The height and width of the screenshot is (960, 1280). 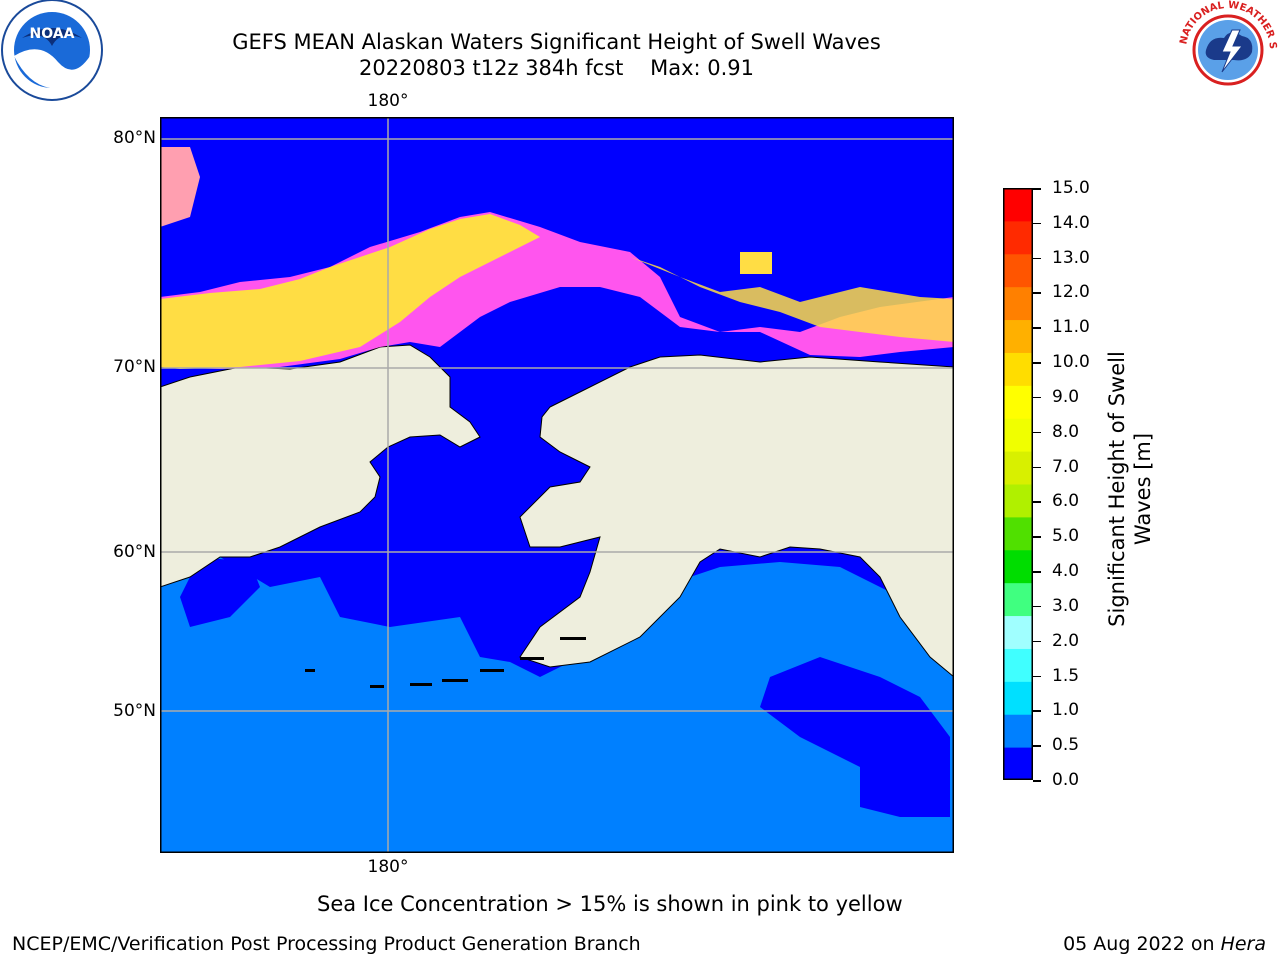 What do you see at coordinates (1226, 52) in the screenshot?
I see `nws-logo: NATIONAL WEATHER SERVICE` at bounding box center [1226, 52].